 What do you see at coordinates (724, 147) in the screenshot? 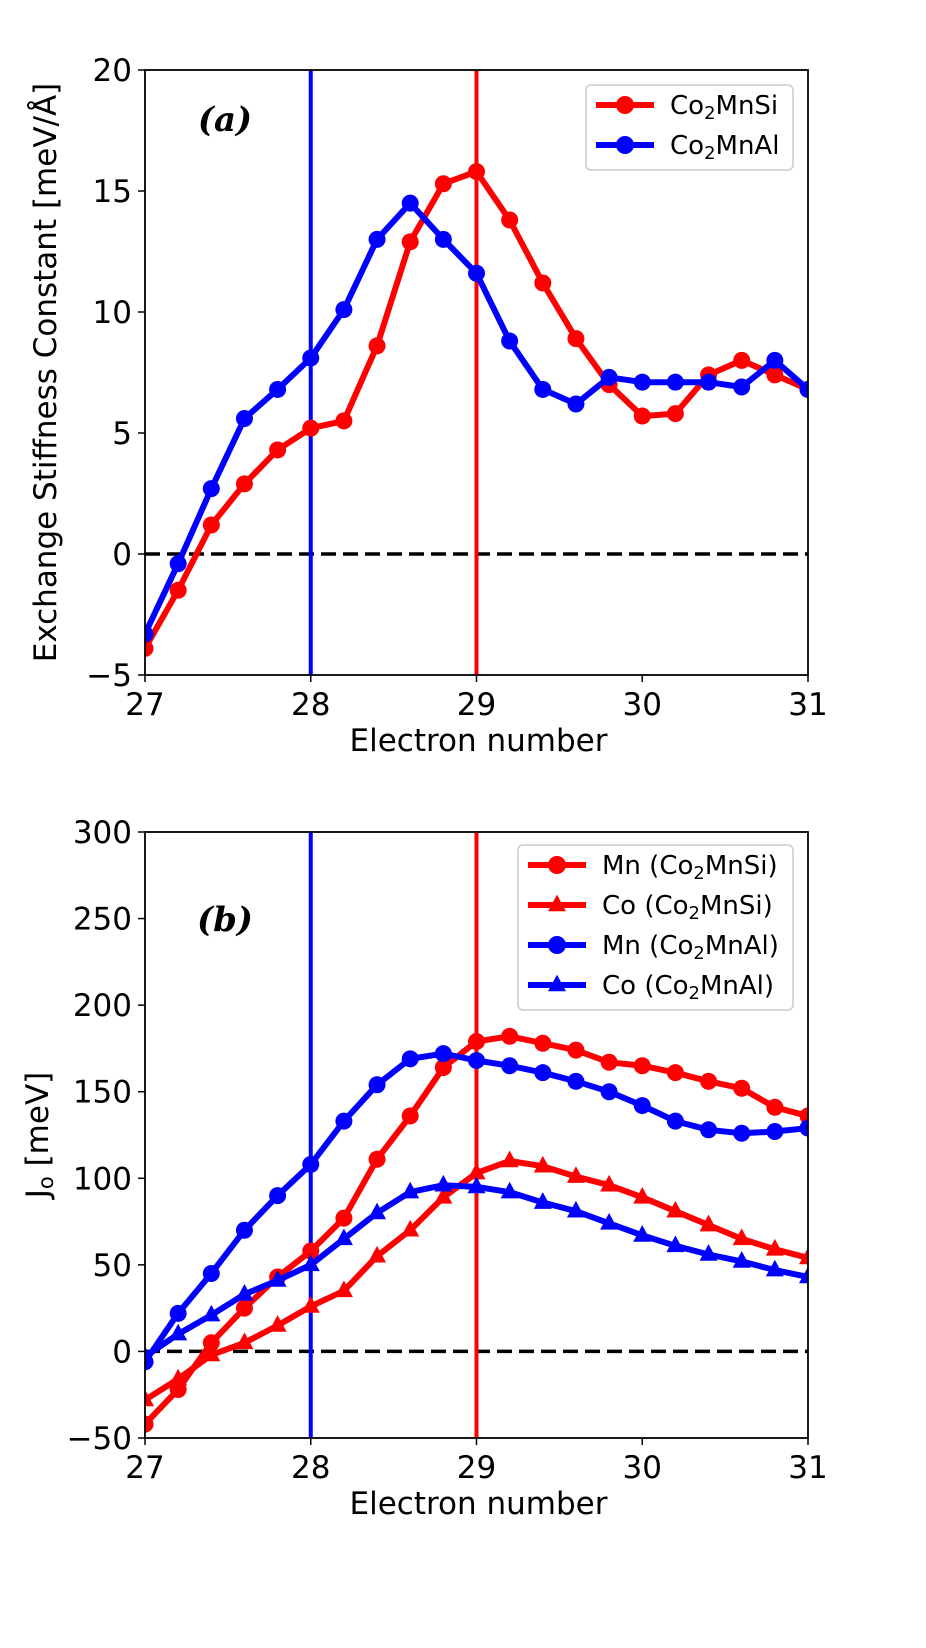
I see `legend-label: Co2MnAl` at bounding box center [724, 147].